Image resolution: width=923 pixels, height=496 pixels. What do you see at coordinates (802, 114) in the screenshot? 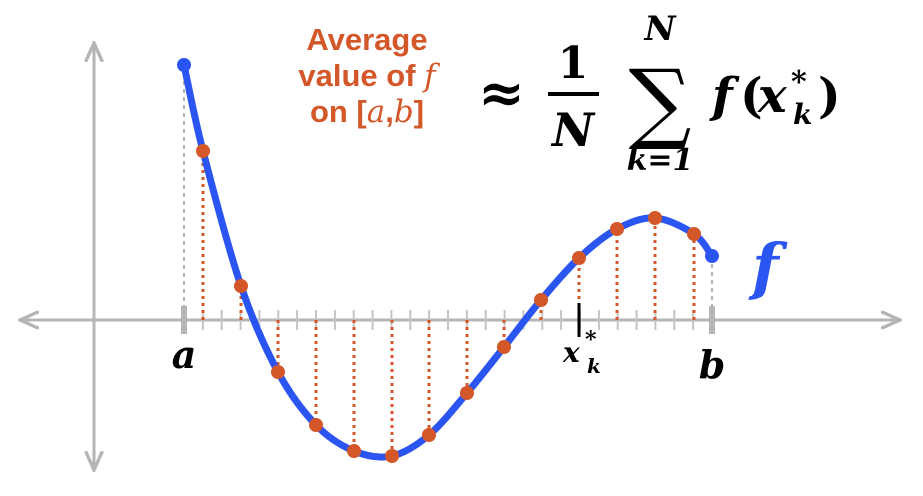
I see `formula-k: k` at bounding box center [802, 114].